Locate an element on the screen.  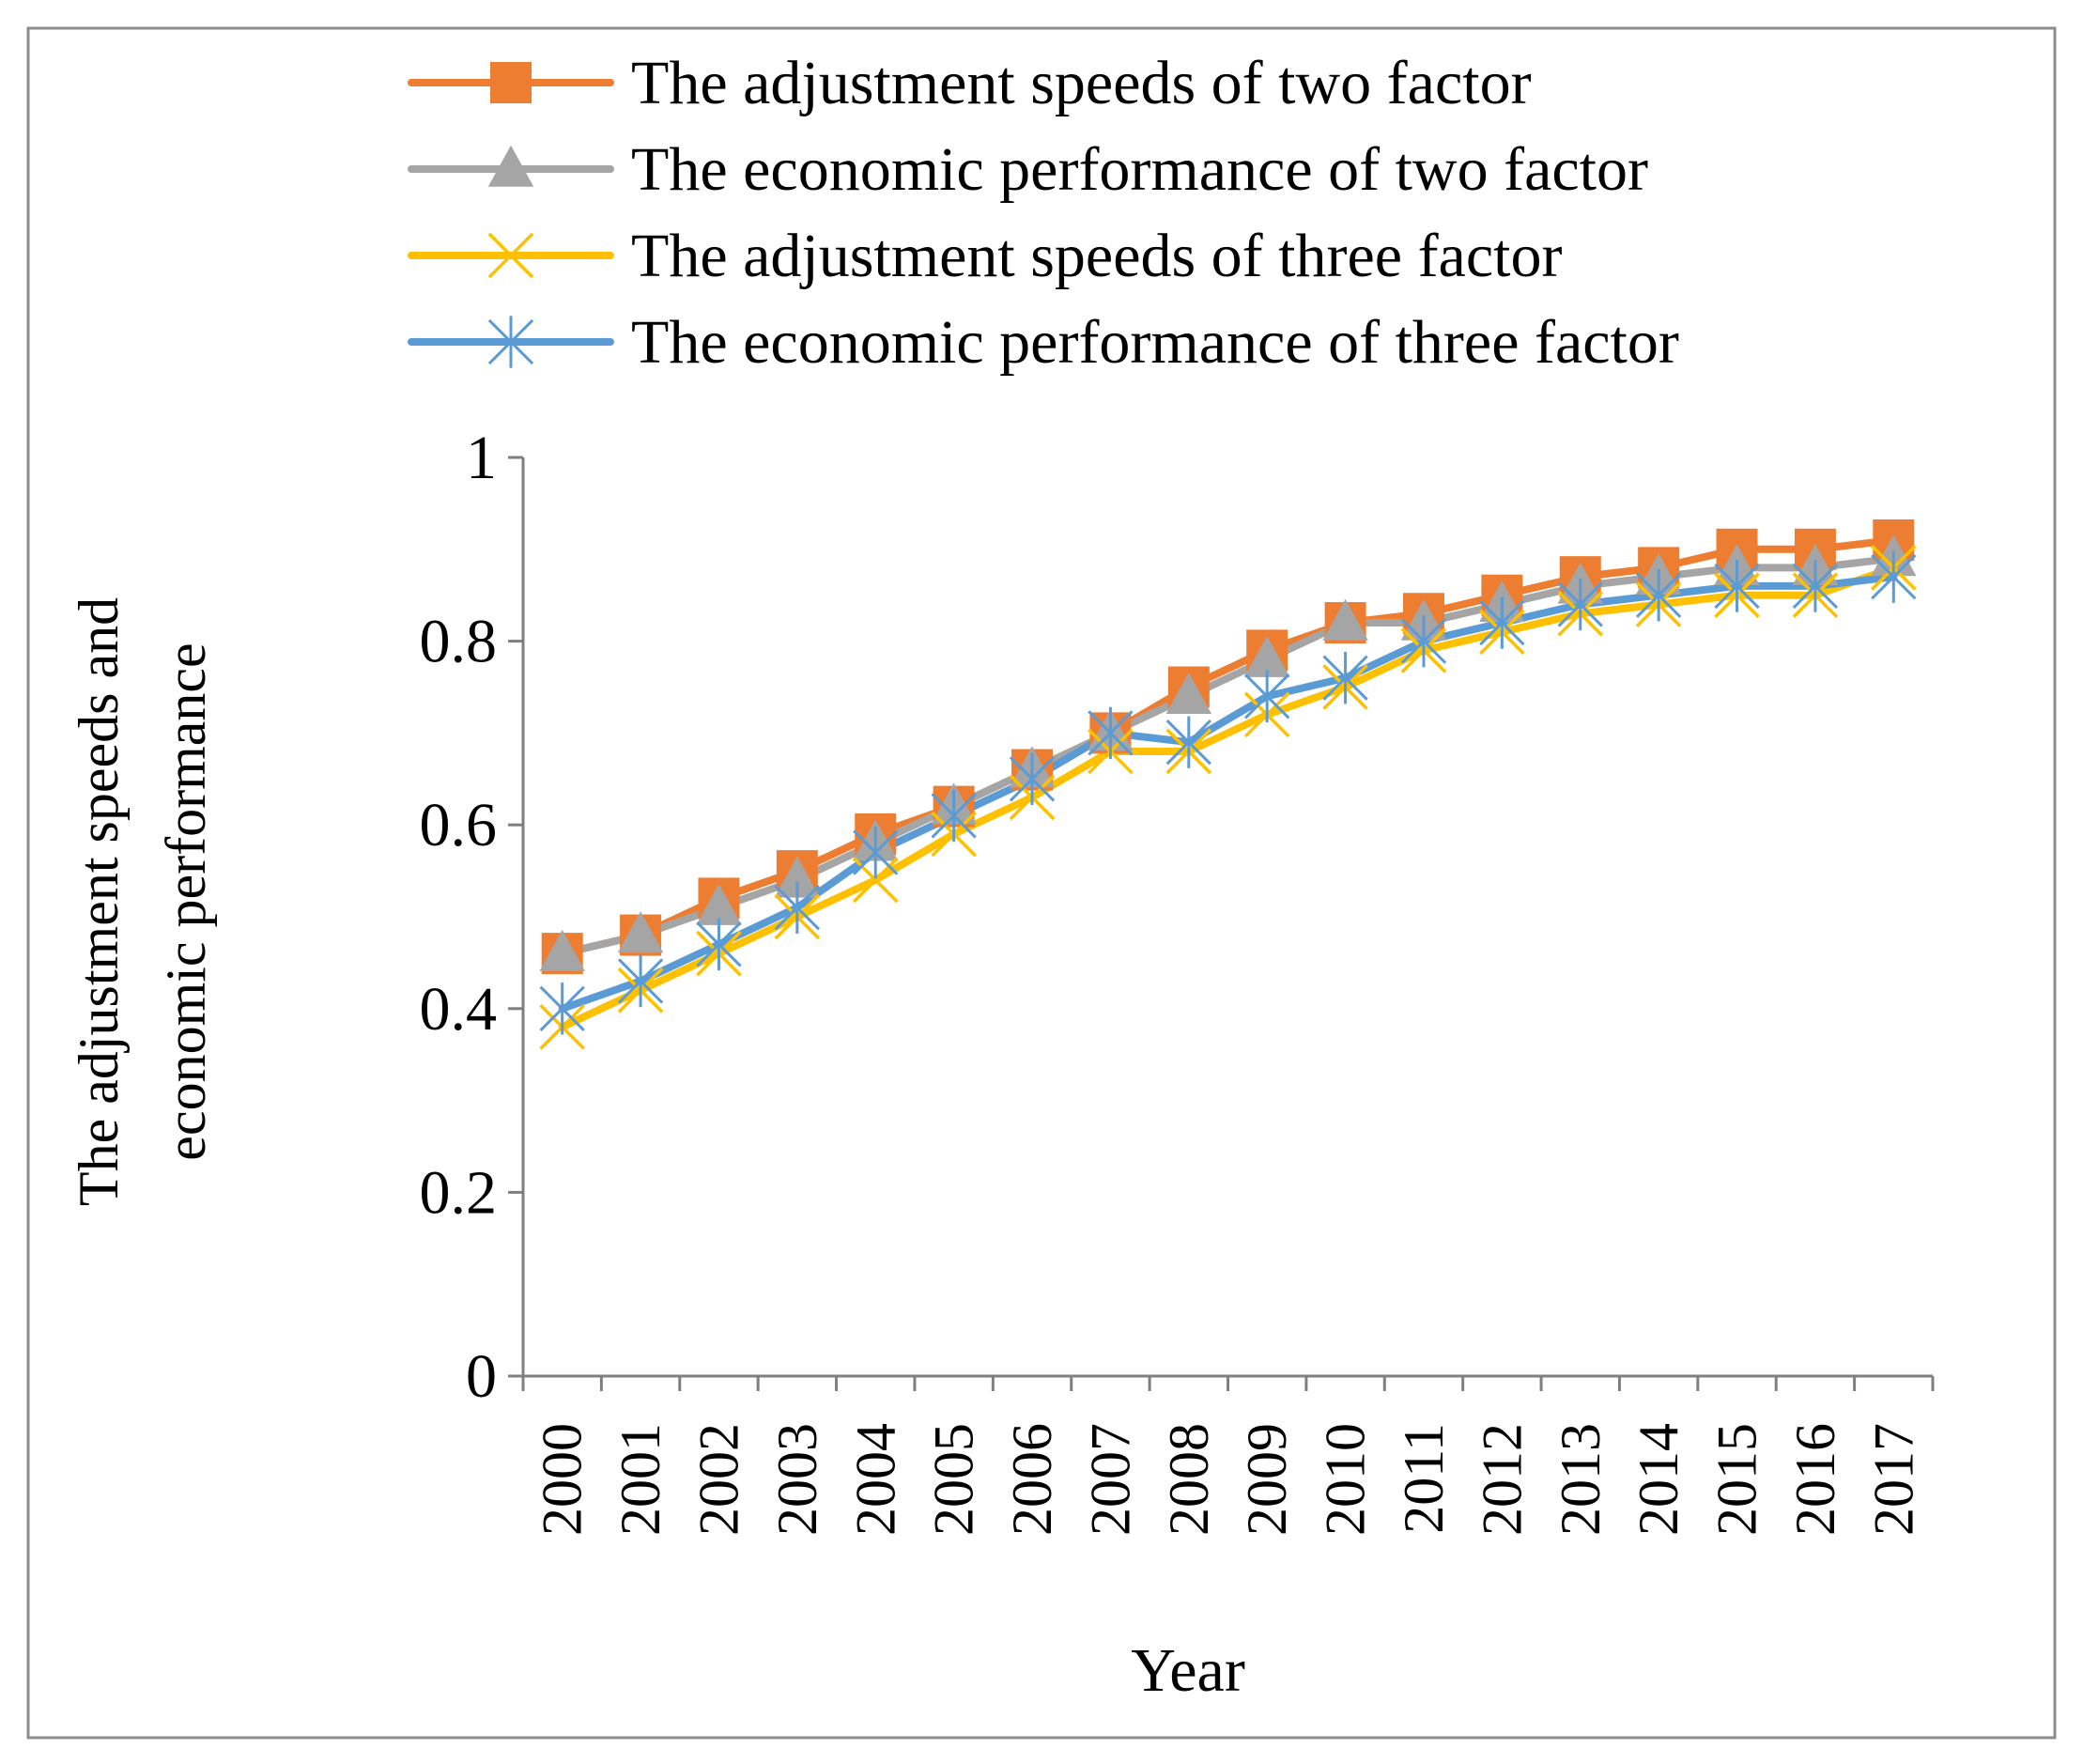
x-tick-label: 2015 is located at coordinates (1737, 1479).